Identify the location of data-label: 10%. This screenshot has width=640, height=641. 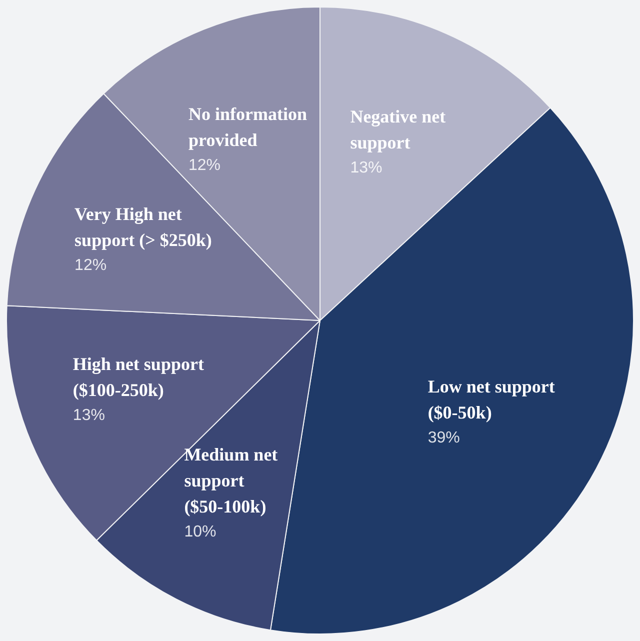
(200, 531).